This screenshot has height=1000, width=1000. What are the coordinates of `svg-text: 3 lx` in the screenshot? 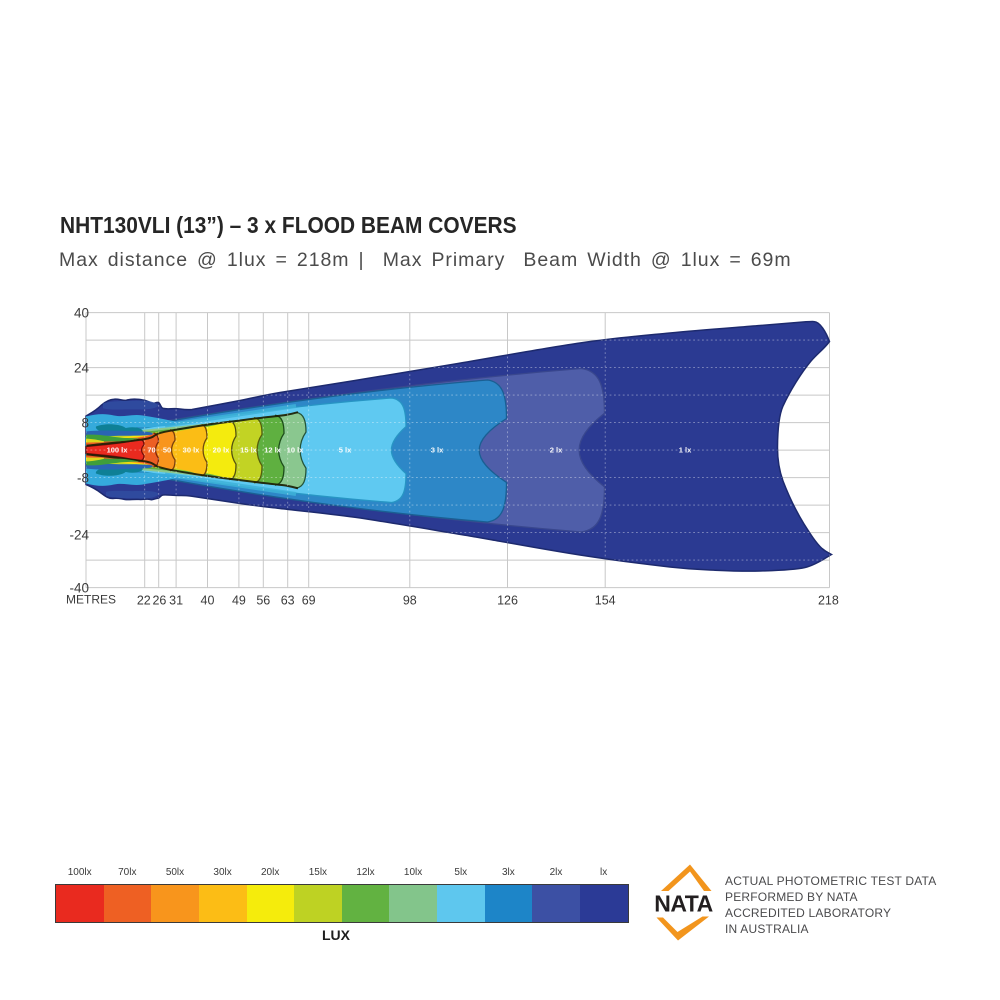 It's located at (437, 450).